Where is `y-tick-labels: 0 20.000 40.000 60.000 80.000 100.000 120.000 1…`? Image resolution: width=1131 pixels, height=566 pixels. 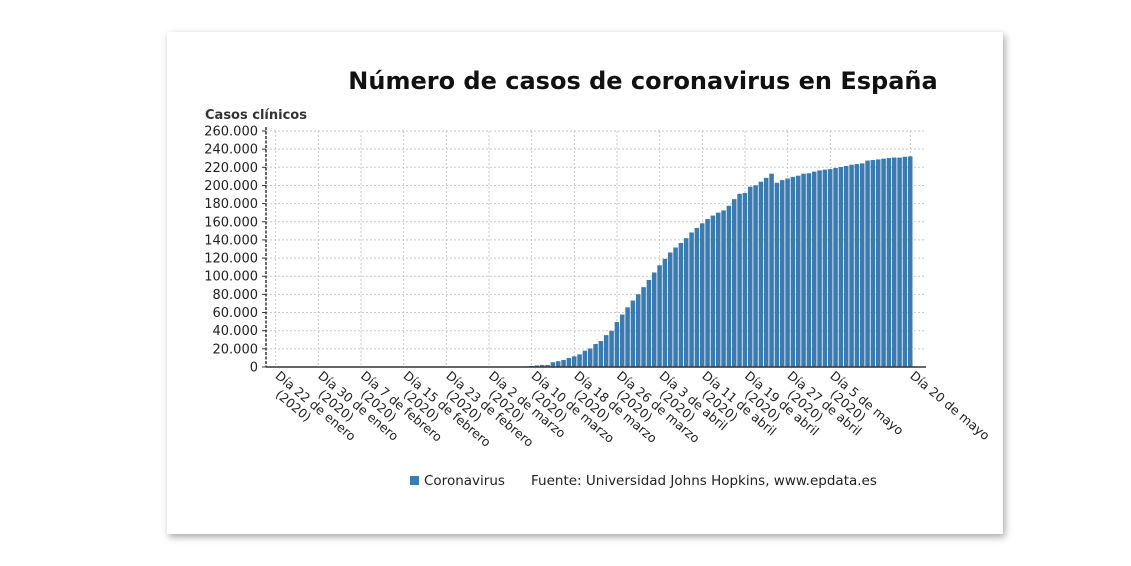 y-tick-labels: 0 20.000 40.000 60.000 80.000 100.000 120.000 1… is located at coordinates (235, 250).